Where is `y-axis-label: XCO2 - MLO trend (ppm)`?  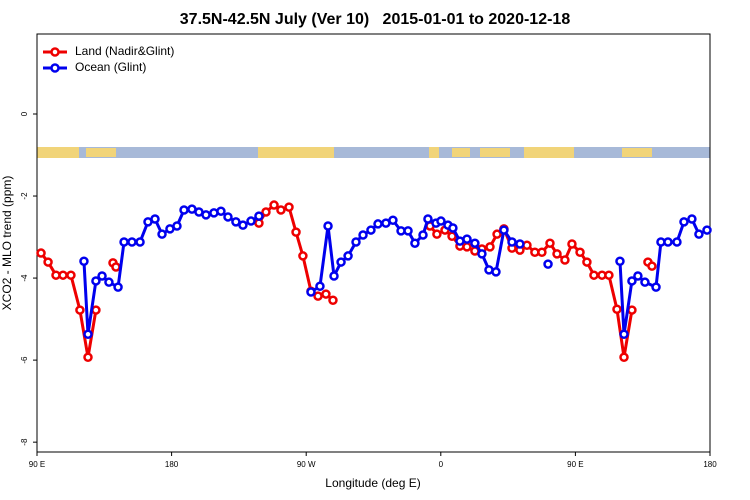
y-axis-label: XCO2 - MLO trend (ppm) is located at coordinates (7, 243).